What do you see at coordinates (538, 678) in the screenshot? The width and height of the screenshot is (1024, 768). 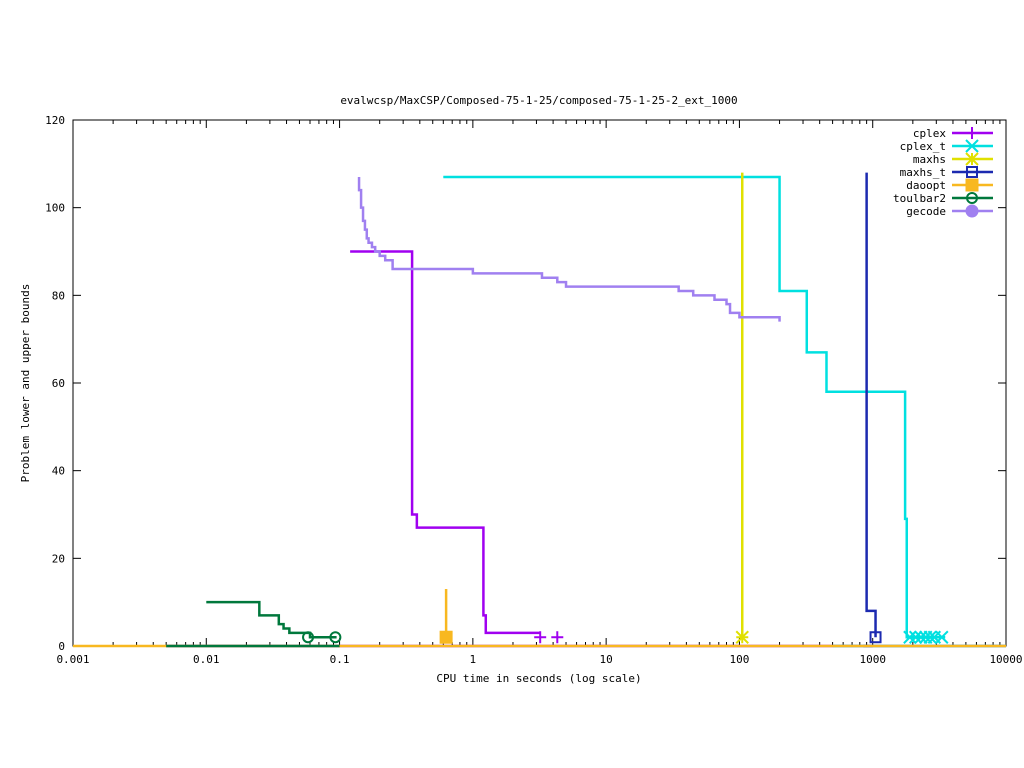 I see `x-axis-label: CPU time in seconds (log scale)` at bounding box center [538, 678].